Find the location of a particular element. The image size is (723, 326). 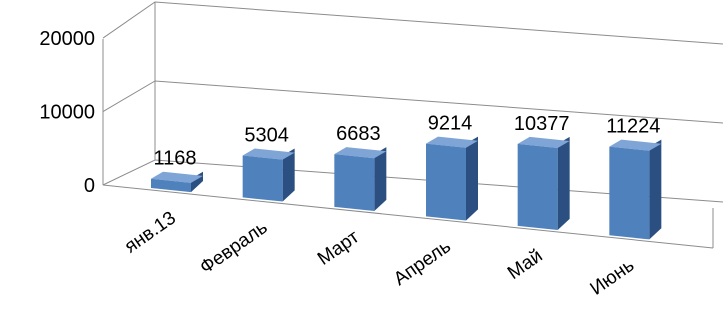

data-label: 5304 is located at coordinates (266, 136).